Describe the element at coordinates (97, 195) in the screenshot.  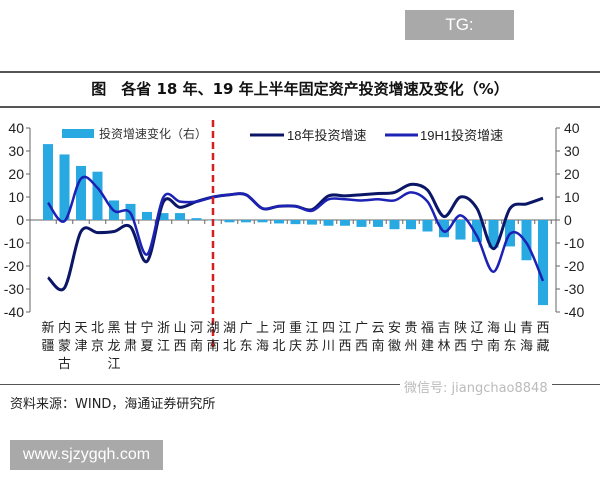
I see `bar-北京` at that location.